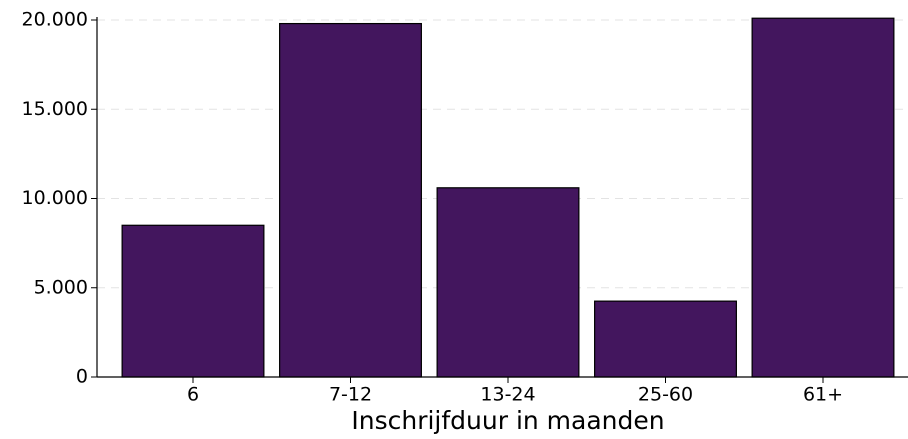  Describe the element at coordinates (350, 395) in the screenshot. I see `x-tick-label: 7-12` at that location.